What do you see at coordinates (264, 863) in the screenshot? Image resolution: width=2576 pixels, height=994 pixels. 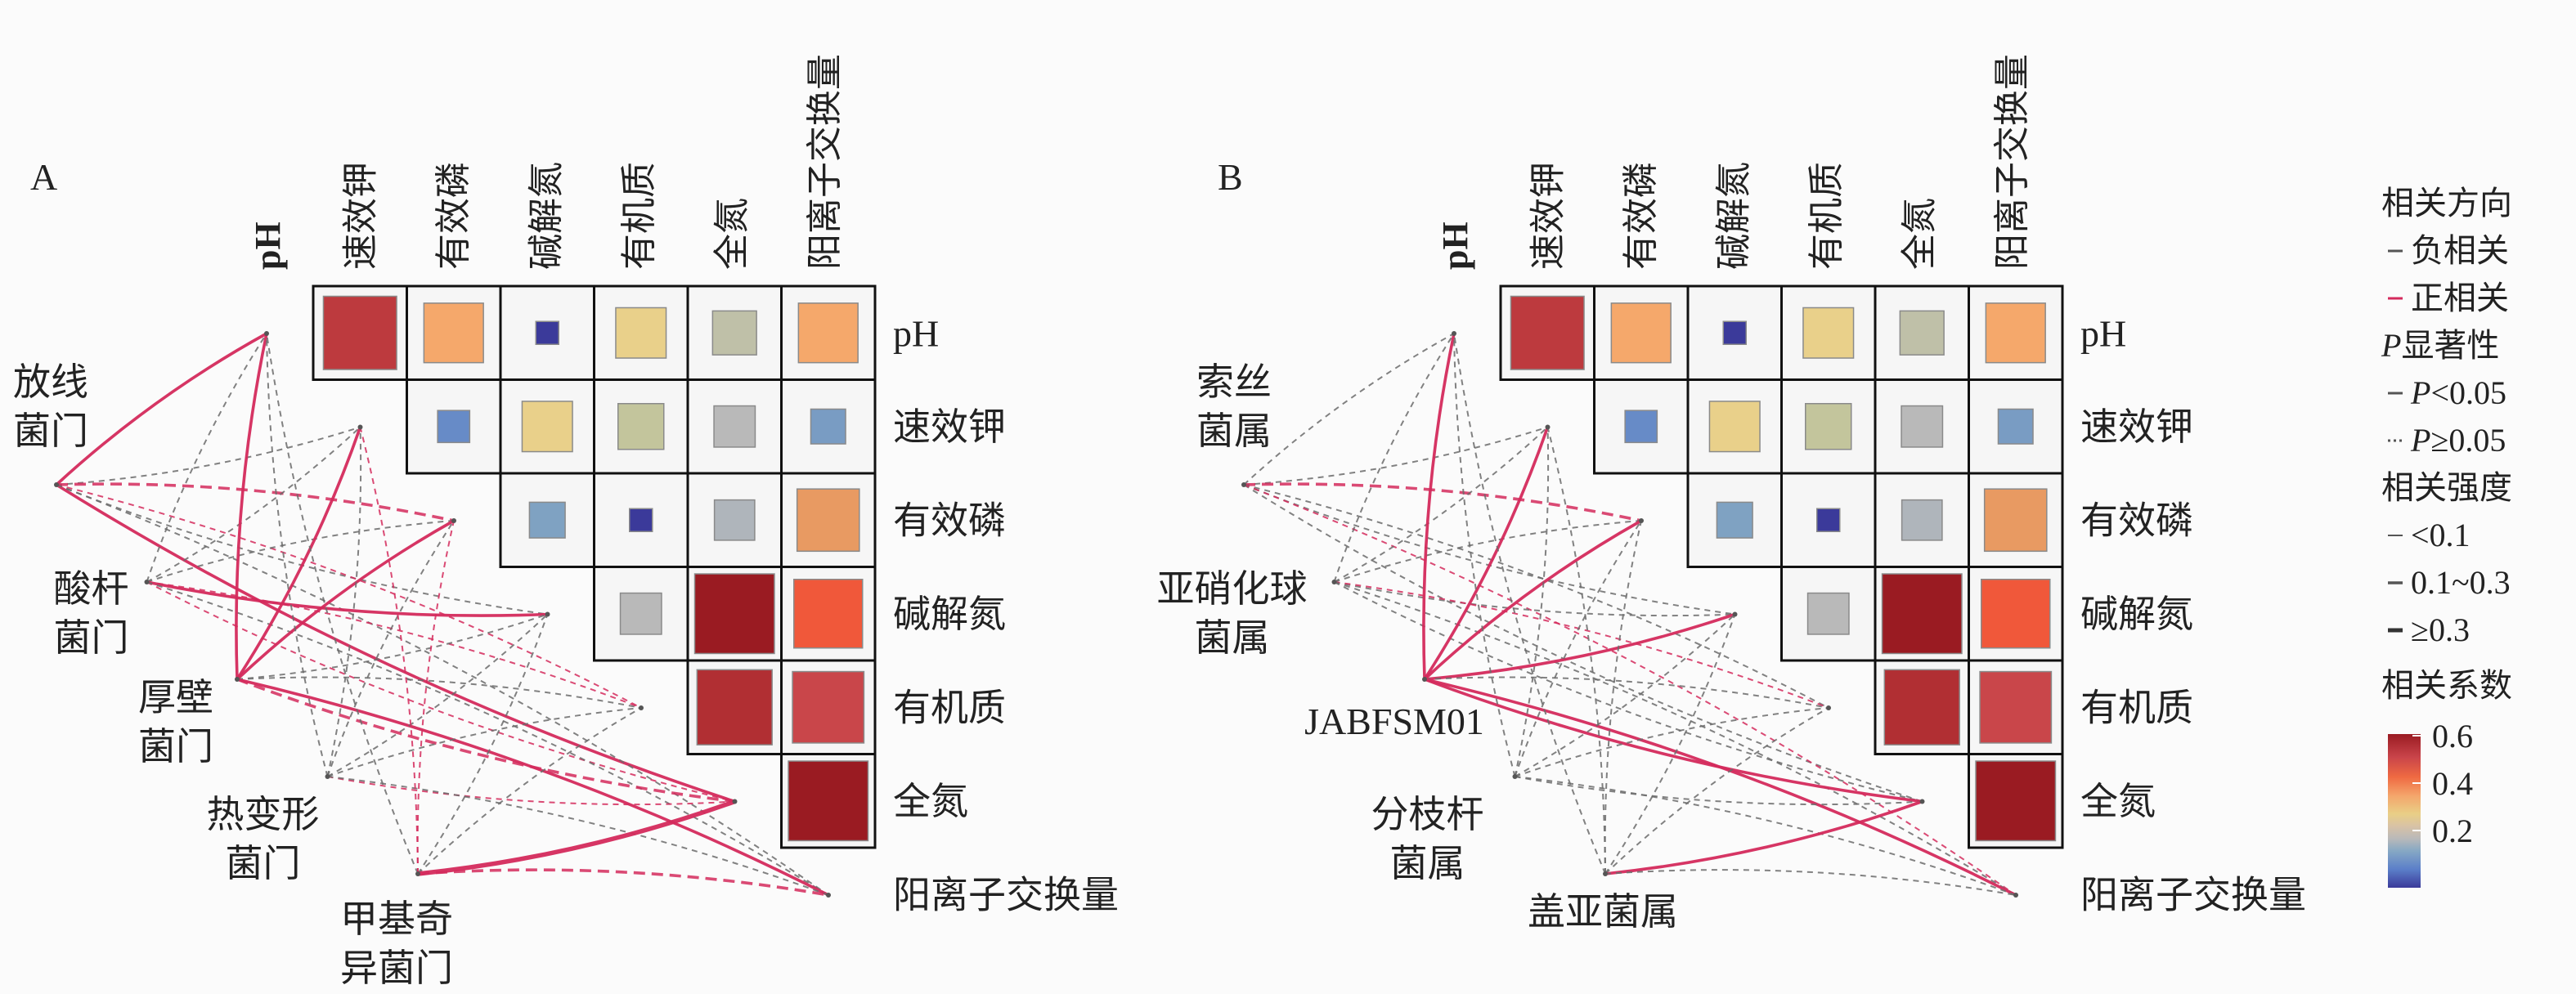 I see `taxon-label: 菌门` at bounding box center [264, 863].